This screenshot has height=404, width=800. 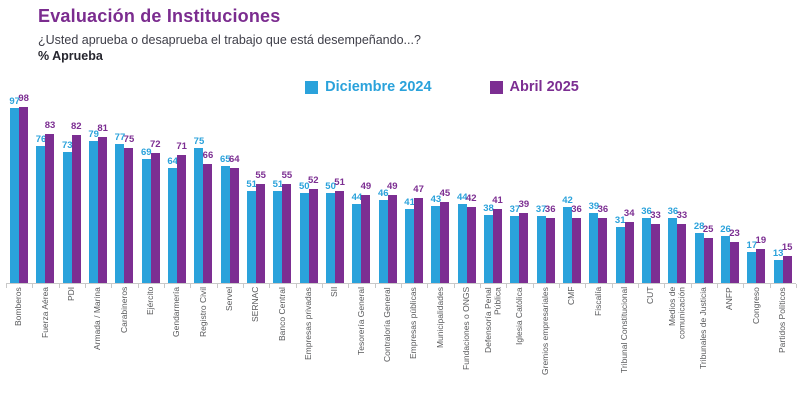 I want to click on bar-slot: 26, so click(x=725, y=254).